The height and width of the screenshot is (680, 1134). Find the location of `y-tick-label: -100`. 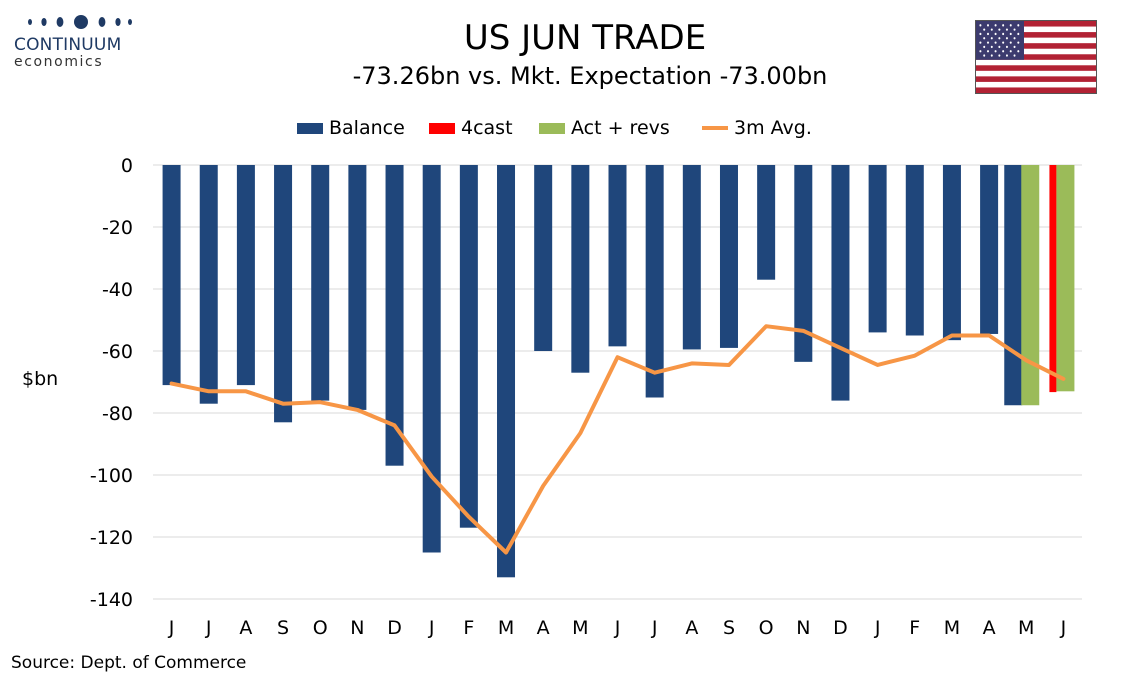

y-tick-label: -100 is located at coordinates (111, 476).